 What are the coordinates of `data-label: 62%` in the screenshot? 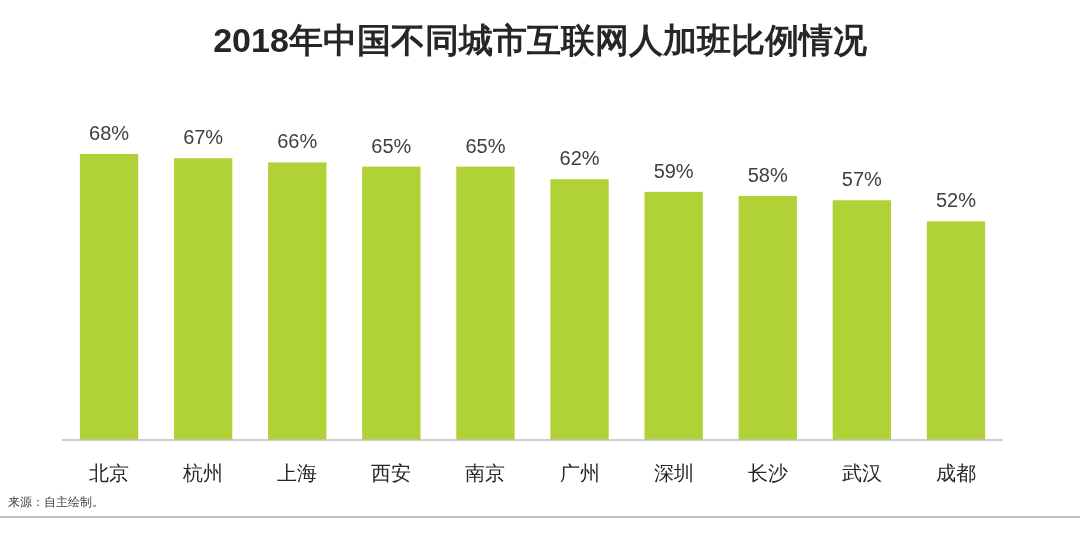 It's located at (579, 158).